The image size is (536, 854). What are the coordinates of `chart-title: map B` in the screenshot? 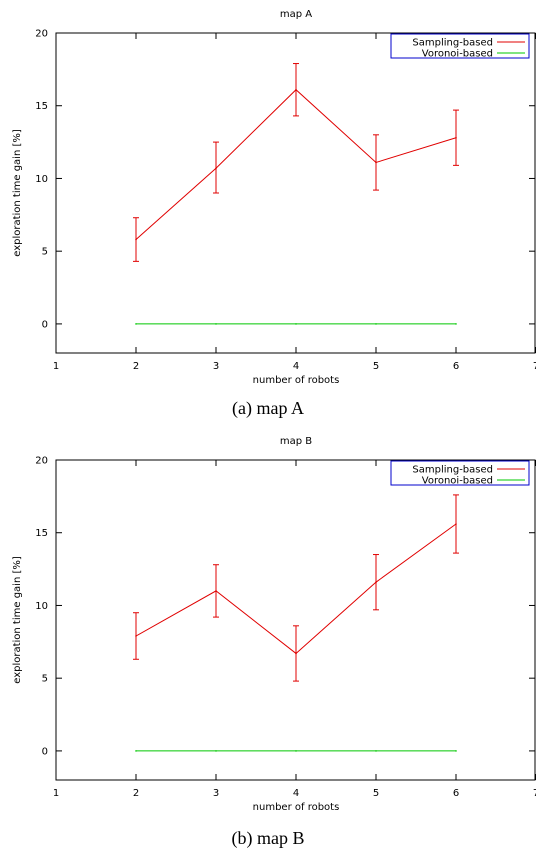 It's located at (296, 441).